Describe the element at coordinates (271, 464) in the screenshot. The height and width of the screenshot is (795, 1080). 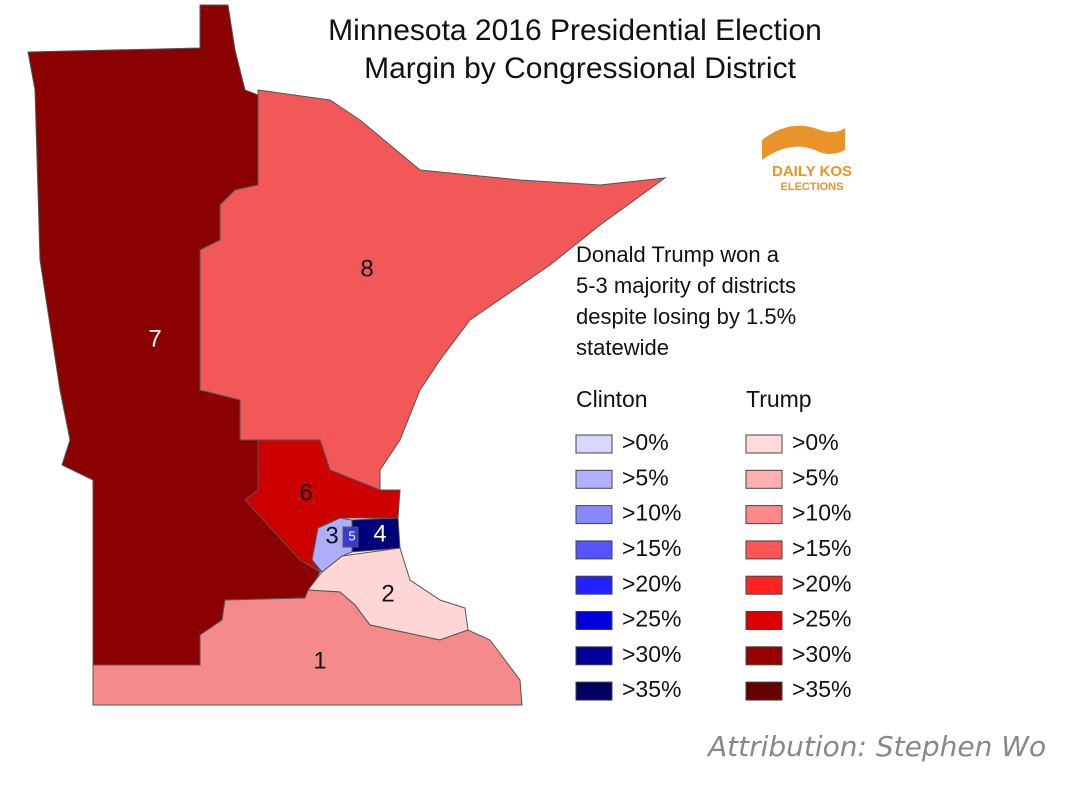
I see `district-labels: 1 2 3 4 5 6 7 8` at that location.